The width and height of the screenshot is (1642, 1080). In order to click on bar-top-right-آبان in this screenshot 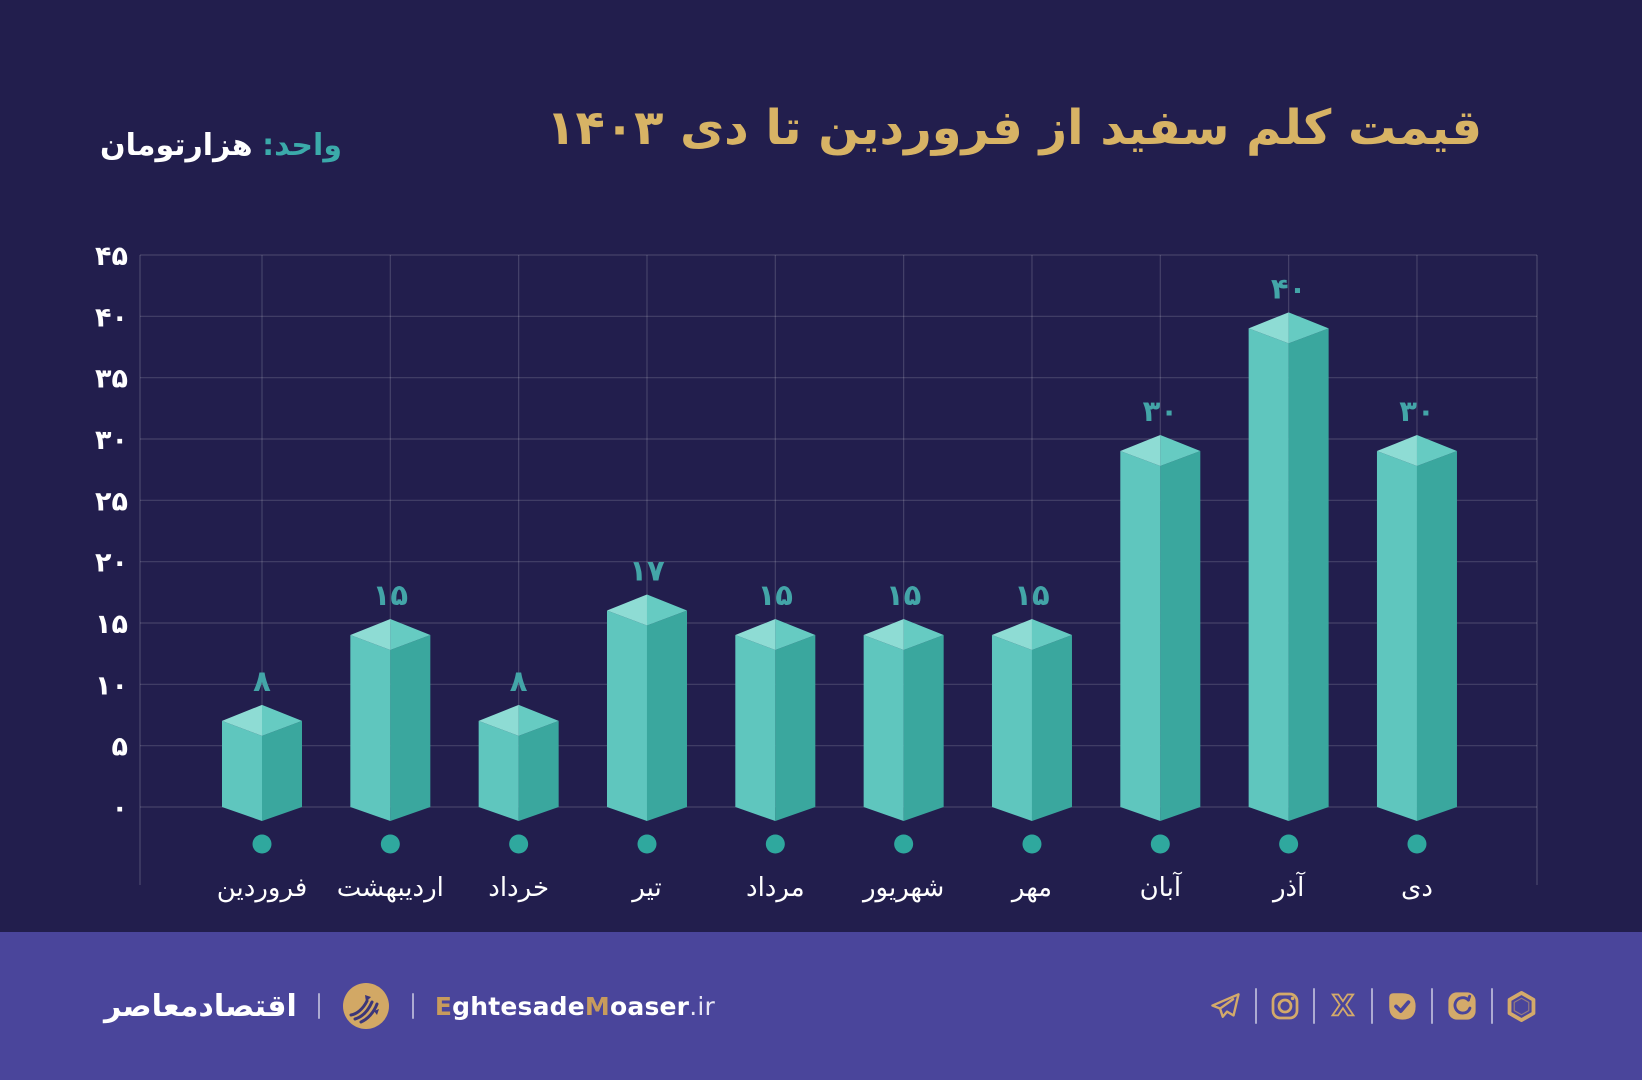, I will do `click(1180, 450)`.